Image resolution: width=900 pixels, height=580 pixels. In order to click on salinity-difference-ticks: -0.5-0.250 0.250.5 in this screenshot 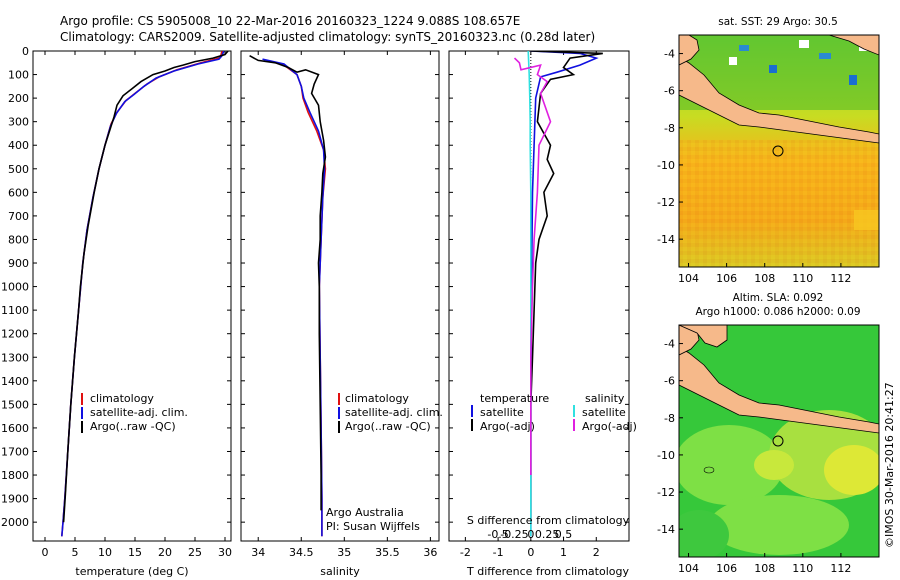, I will do `click(529, 534)`.